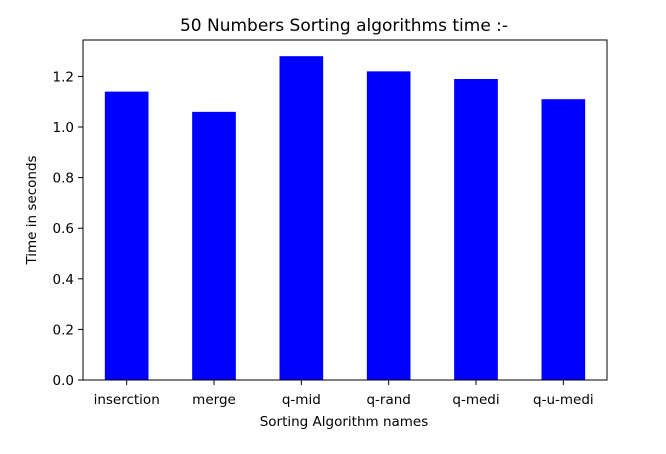  What do you see at coordinates (344, 422) in the screenshot?
I see `x-axis-label: Sorting Algorithm names` at bounding box center [344, 422].